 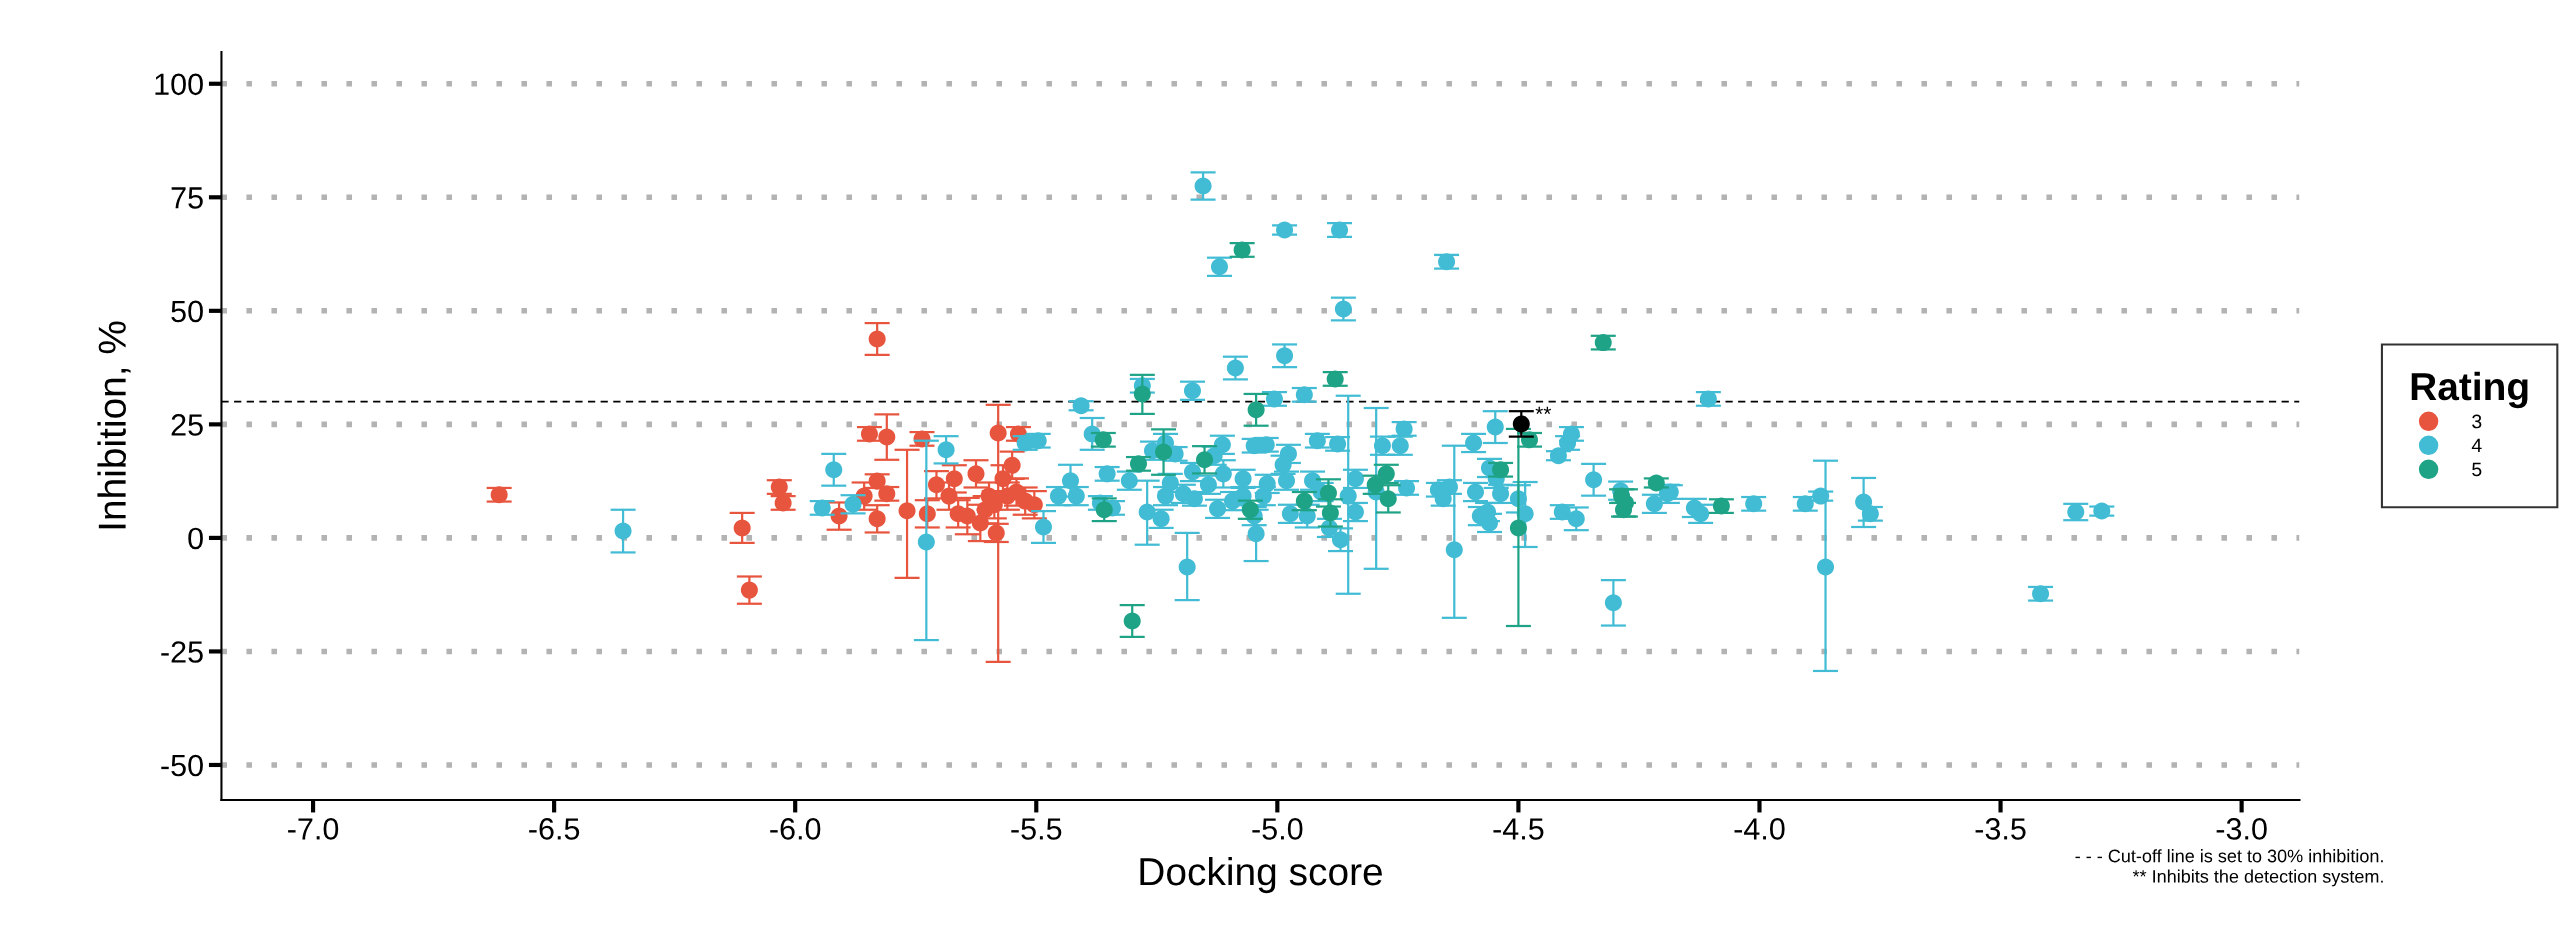 What do you see at coordinates (1036, 829) in the screenshot?
I see `x-tick-label: -5.5` at bounding box center [1036, 829].